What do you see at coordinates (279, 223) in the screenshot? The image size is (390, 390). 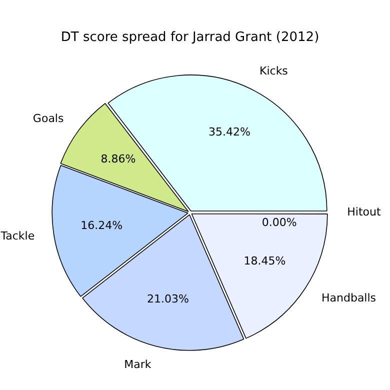 I see `text: 0.00%` at bounding box center [279, 223].